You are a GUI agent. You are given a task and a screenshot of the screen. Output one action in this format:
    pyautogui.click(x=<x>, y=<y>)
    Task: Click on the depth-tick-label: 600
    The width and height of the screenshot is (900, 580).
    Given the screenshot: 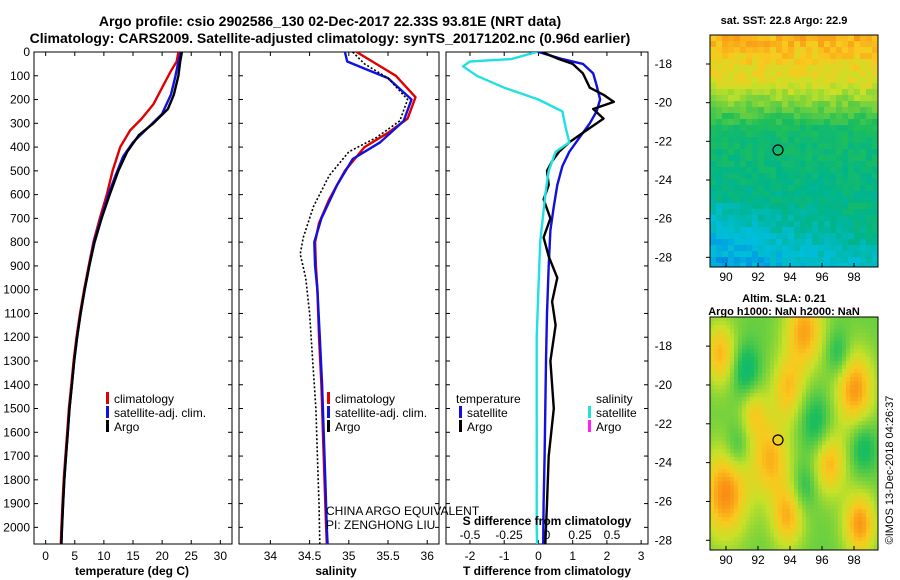 What is the action you would take?
    pyautogui.click(x=20, y=195)
    